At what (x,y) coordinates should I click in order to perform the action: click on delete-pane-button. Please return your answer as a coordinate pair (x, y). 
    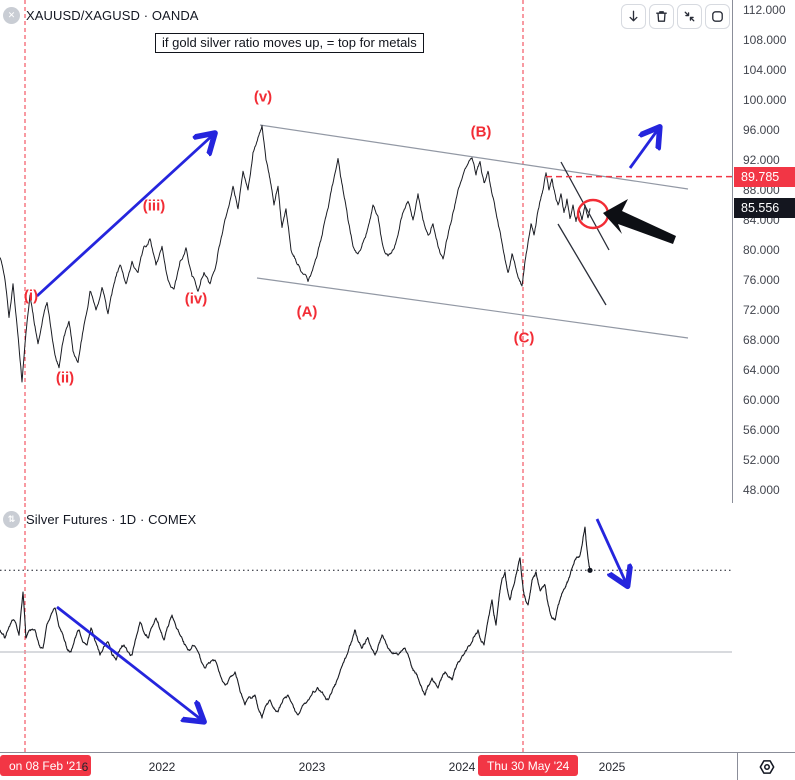
    Looking at the image, I should click on (661, 16).